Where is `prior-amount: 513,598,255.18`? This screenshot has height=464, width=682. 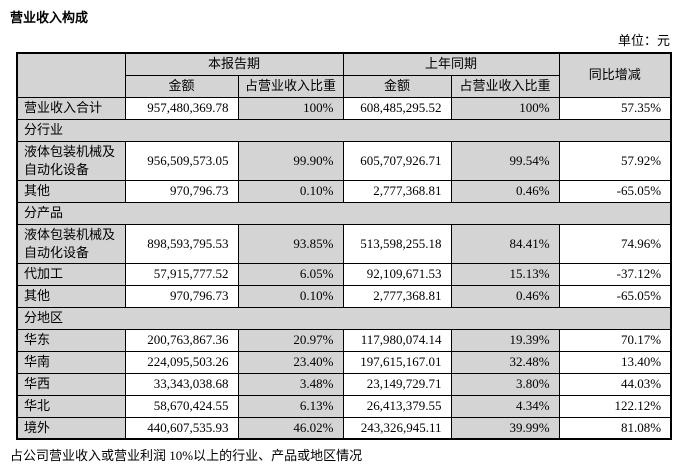 prior-amount: 513,598,255.18 is located at coordinates (397, 243).